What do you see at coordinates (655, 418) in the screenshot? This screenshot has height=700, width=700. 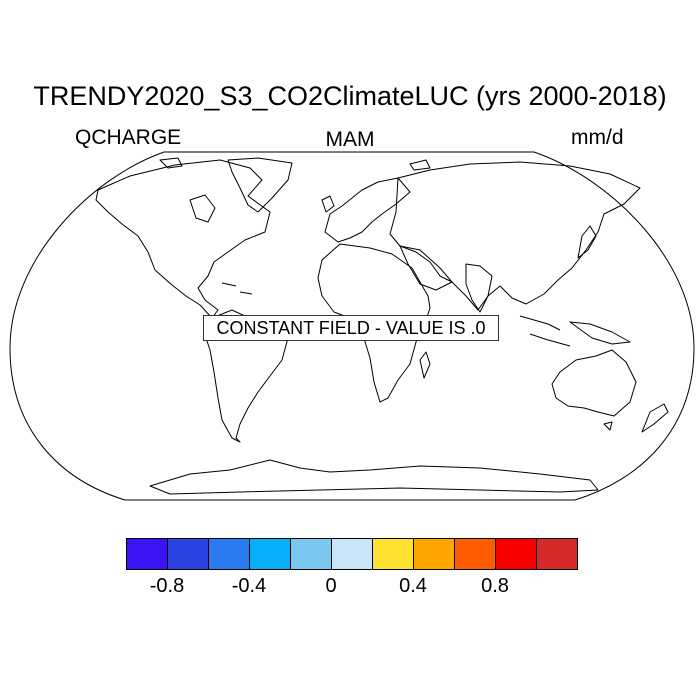 I see `new-zealand` at bounding box center [655, 418].